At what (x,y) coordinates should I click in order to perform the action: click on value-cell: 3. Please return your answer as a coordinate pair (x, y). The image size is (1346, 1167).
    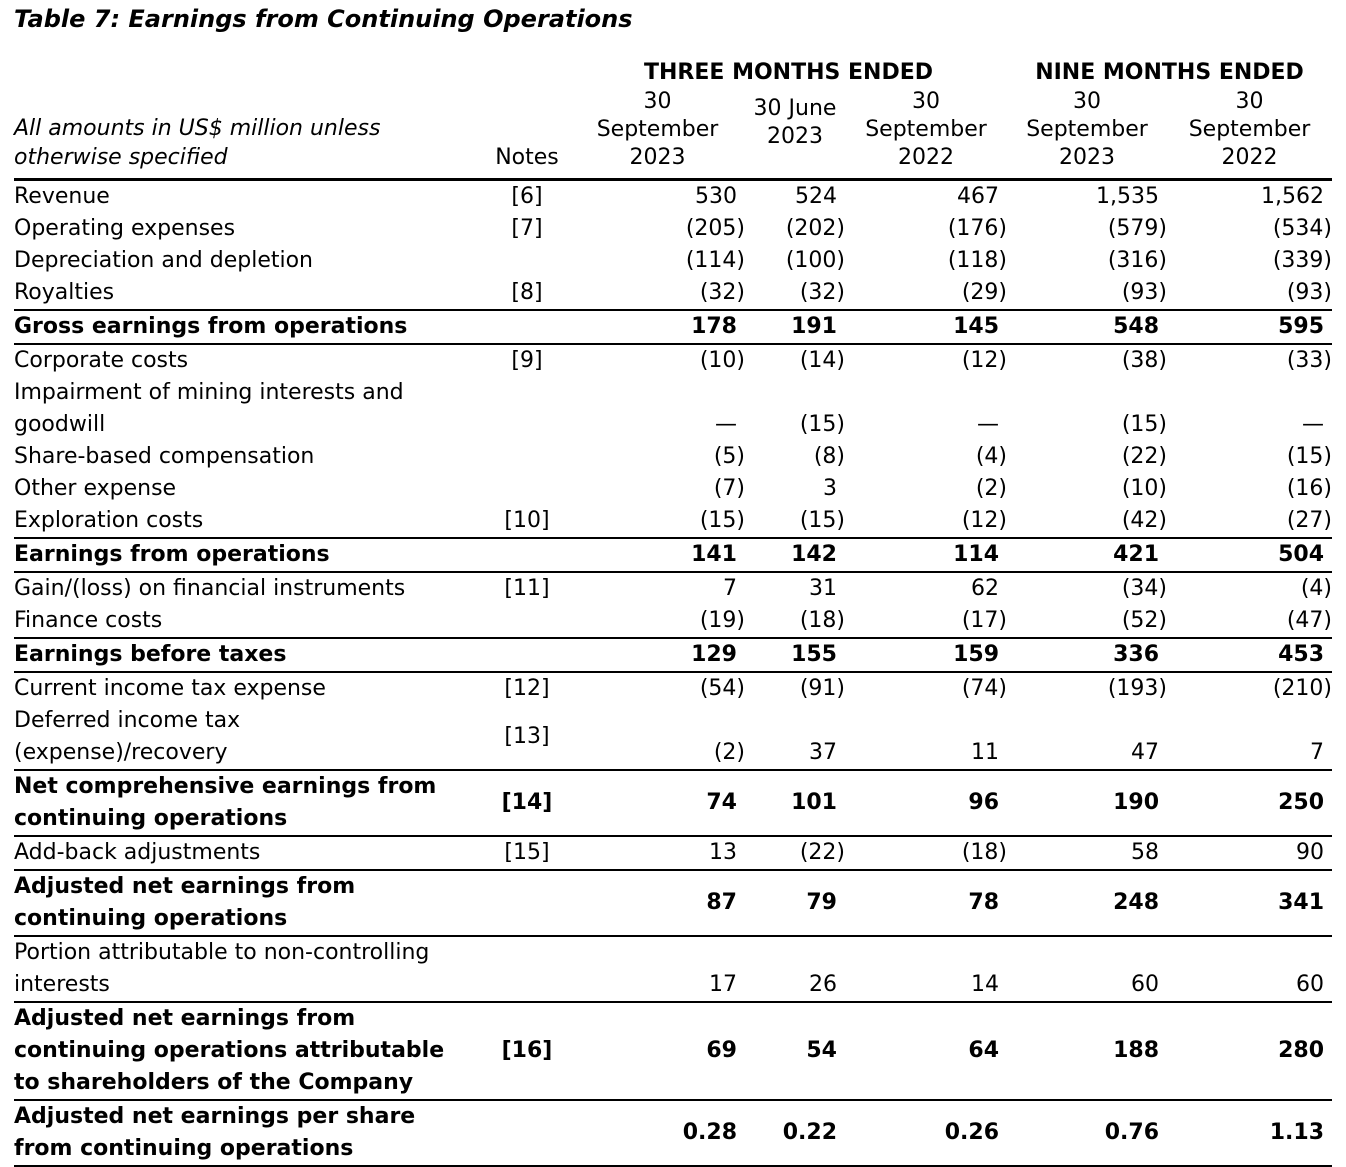
    Looking at the image, I should click on (795, 489).